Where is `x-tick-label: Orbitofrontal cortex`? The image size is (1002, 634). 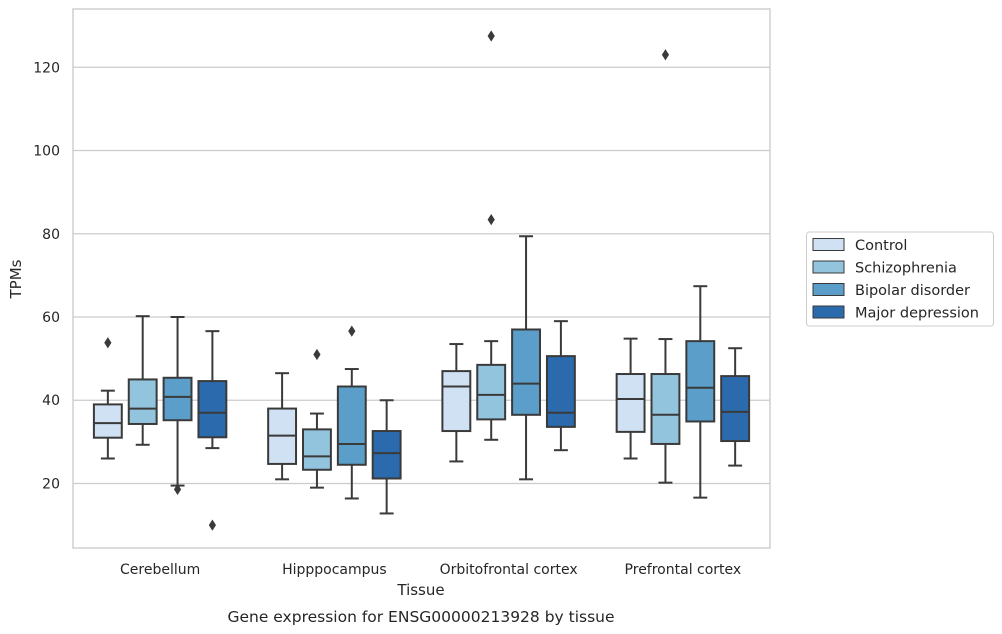
x-tick-label: Orbitofrontal cortex is located at coordinates (509, 570).